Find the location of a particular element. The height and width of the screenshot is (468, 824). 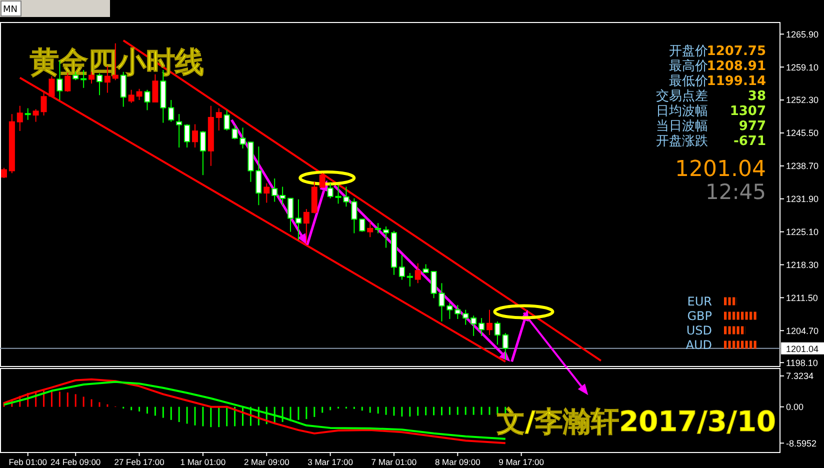

annotation: 日均波幅 is located at coordinates (682, 111).